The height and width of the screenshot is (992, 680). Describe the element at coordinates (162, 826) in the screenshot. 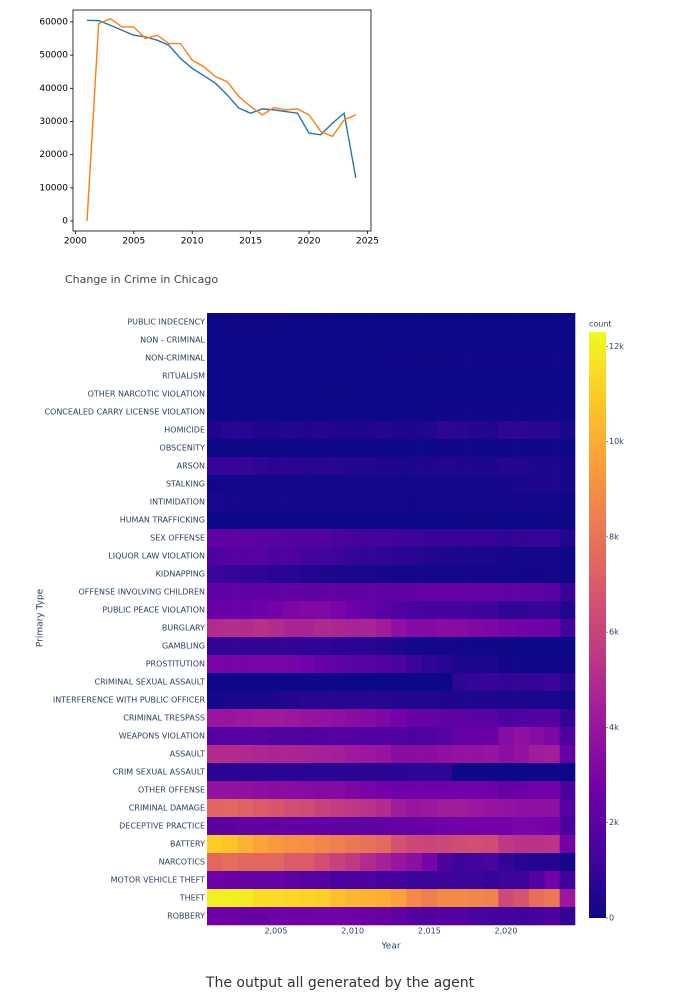

I see `y-tick-label: DECEPTIVE PRACTICE` at that location.